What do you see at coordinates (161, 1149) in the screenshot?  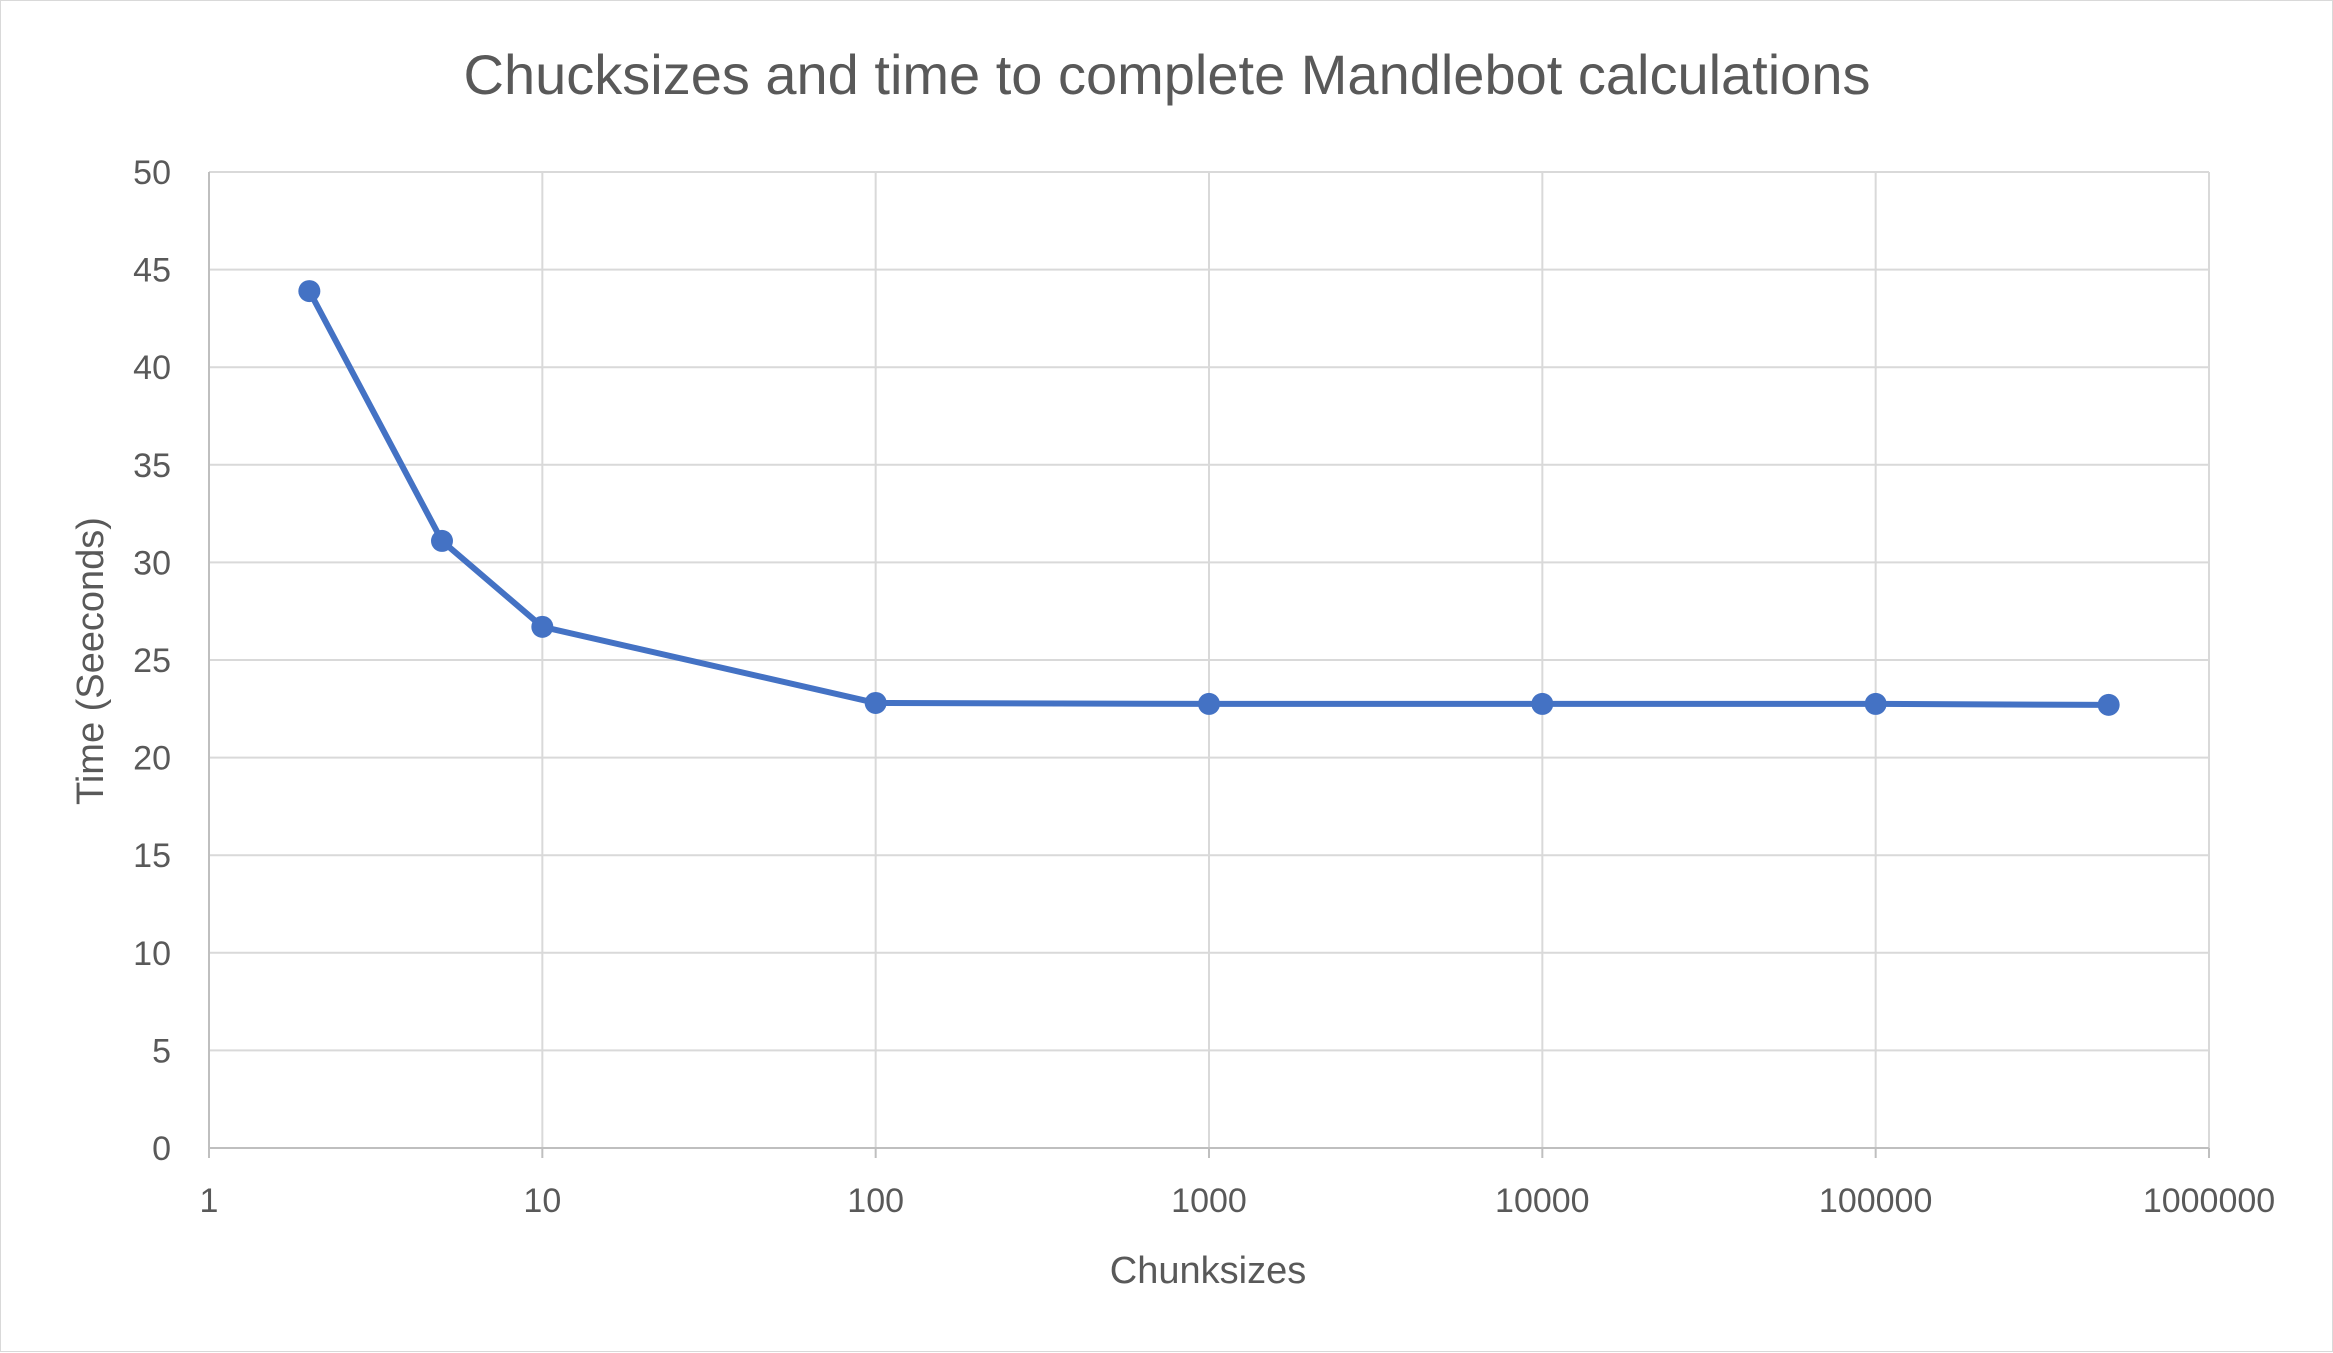 I see `y-tick-label: 0` at bounding box center [161, 1149].